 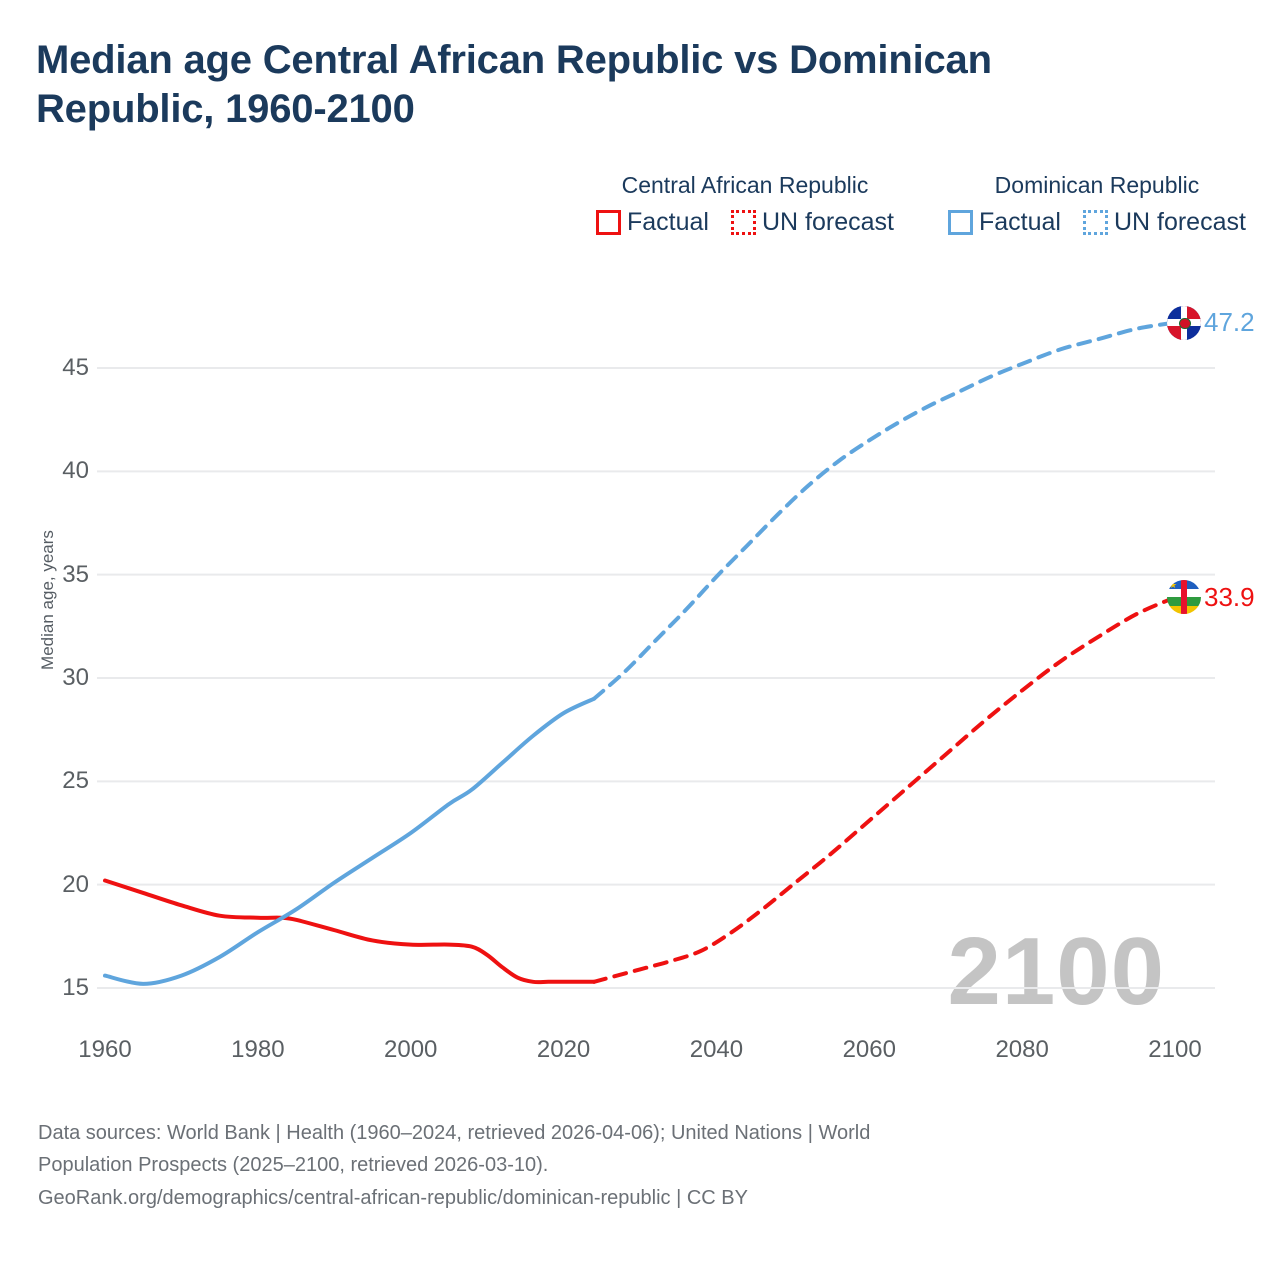 What do you see at coordinates (75, 781) in the screenshot?
I see `y-tick-label: 25` at bounding box center [75, 781].